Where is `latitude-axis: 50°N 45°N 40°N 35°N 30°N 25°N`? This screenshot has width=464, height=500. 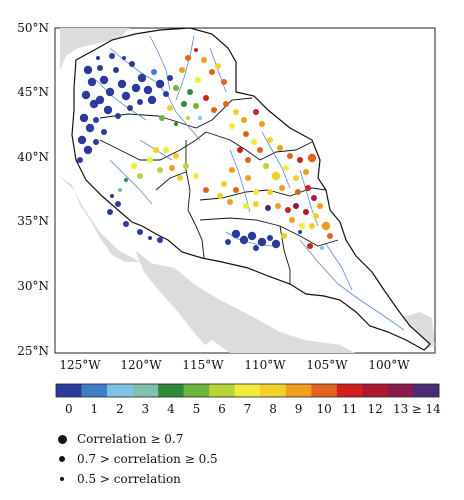 latitude-axis: 50°N 45°N 40°N 35°N 30°N 25°N is located at coordinates (33, 189).